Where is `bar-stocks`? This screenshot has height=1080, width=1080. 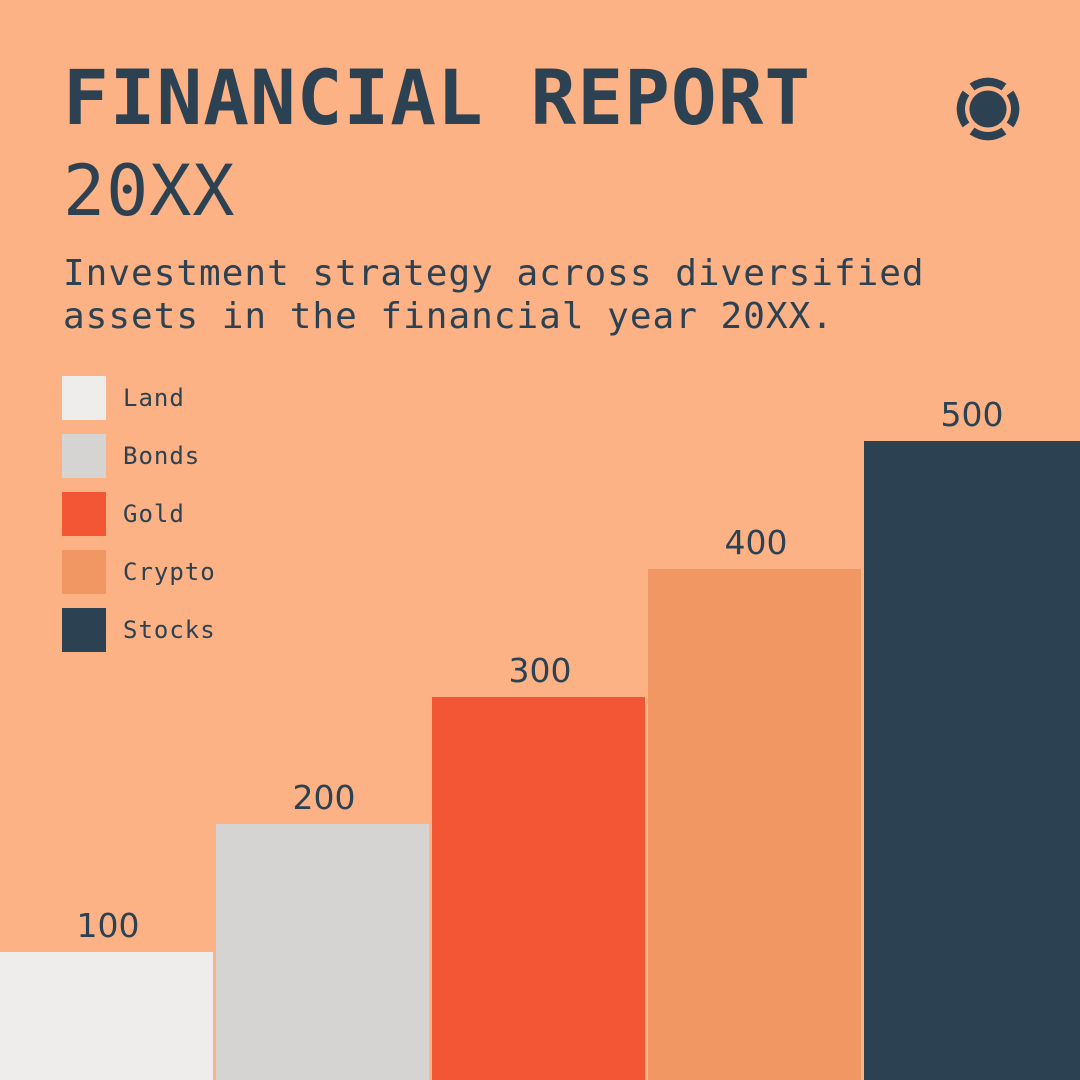 bar-stocks is located at coordinates (972, 760).